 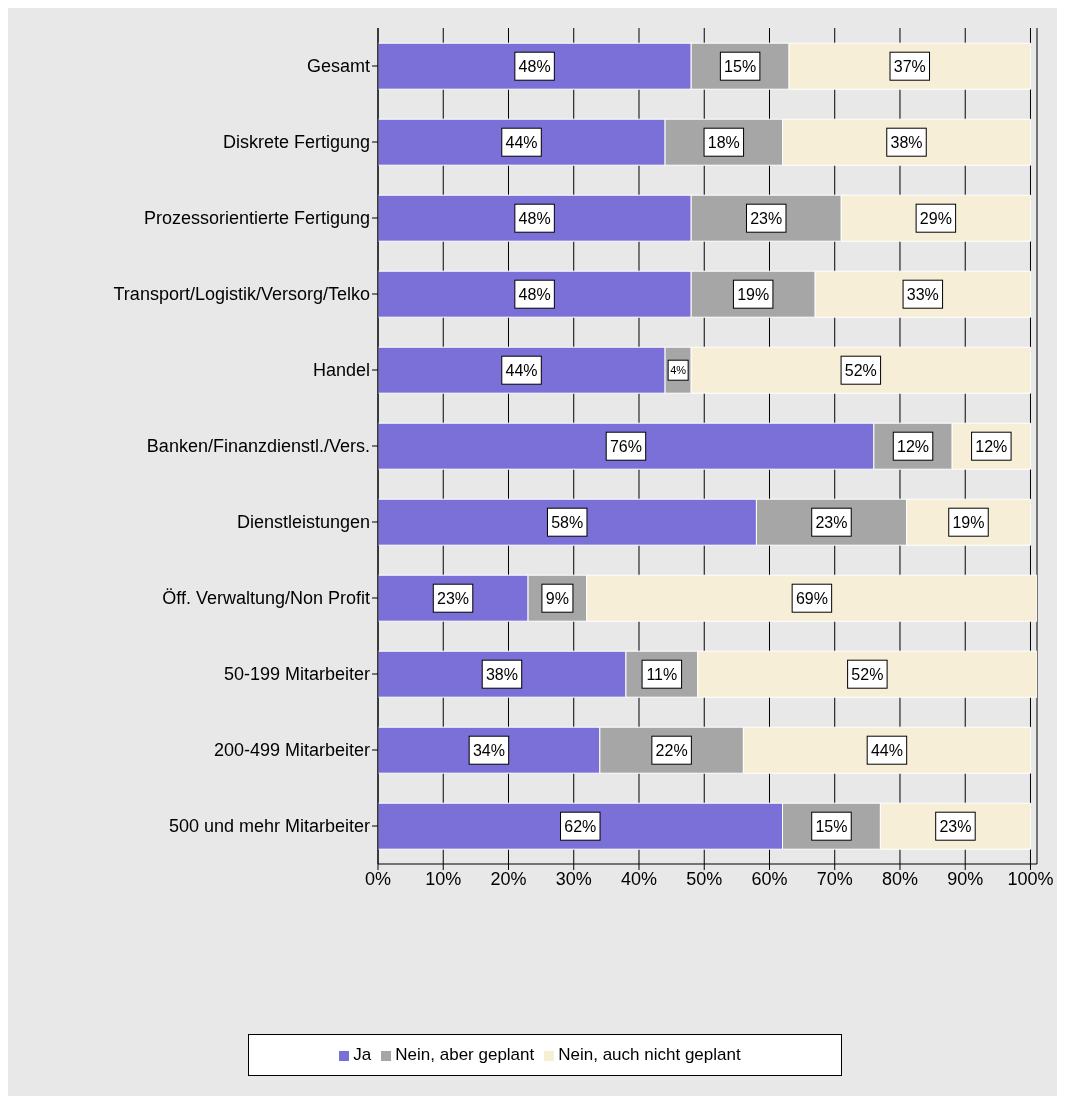 I want to click on x-tick-label: 100%, so click(x=1030, y=878).